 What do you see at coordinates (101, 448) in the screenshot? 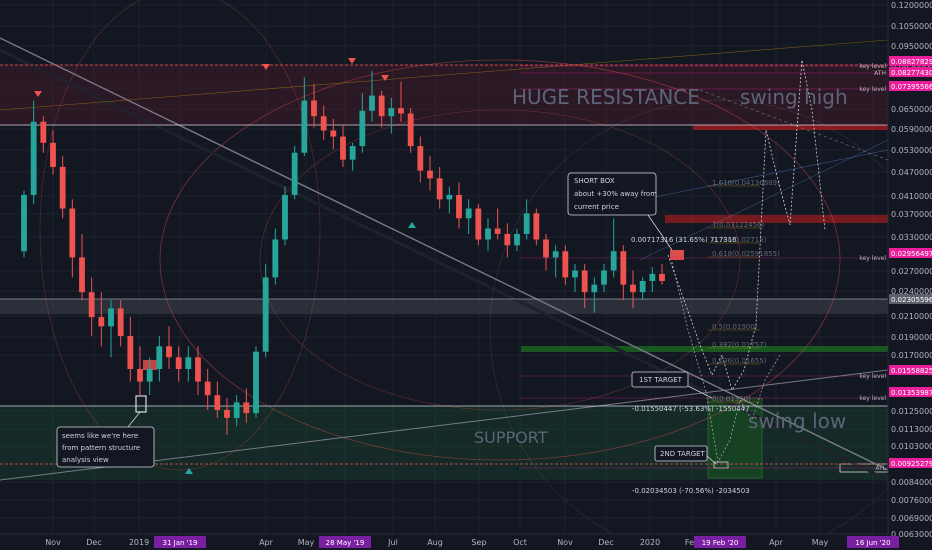
I see `pattern-note-line-2: from pattern structure` at bounding box center [101, 448].